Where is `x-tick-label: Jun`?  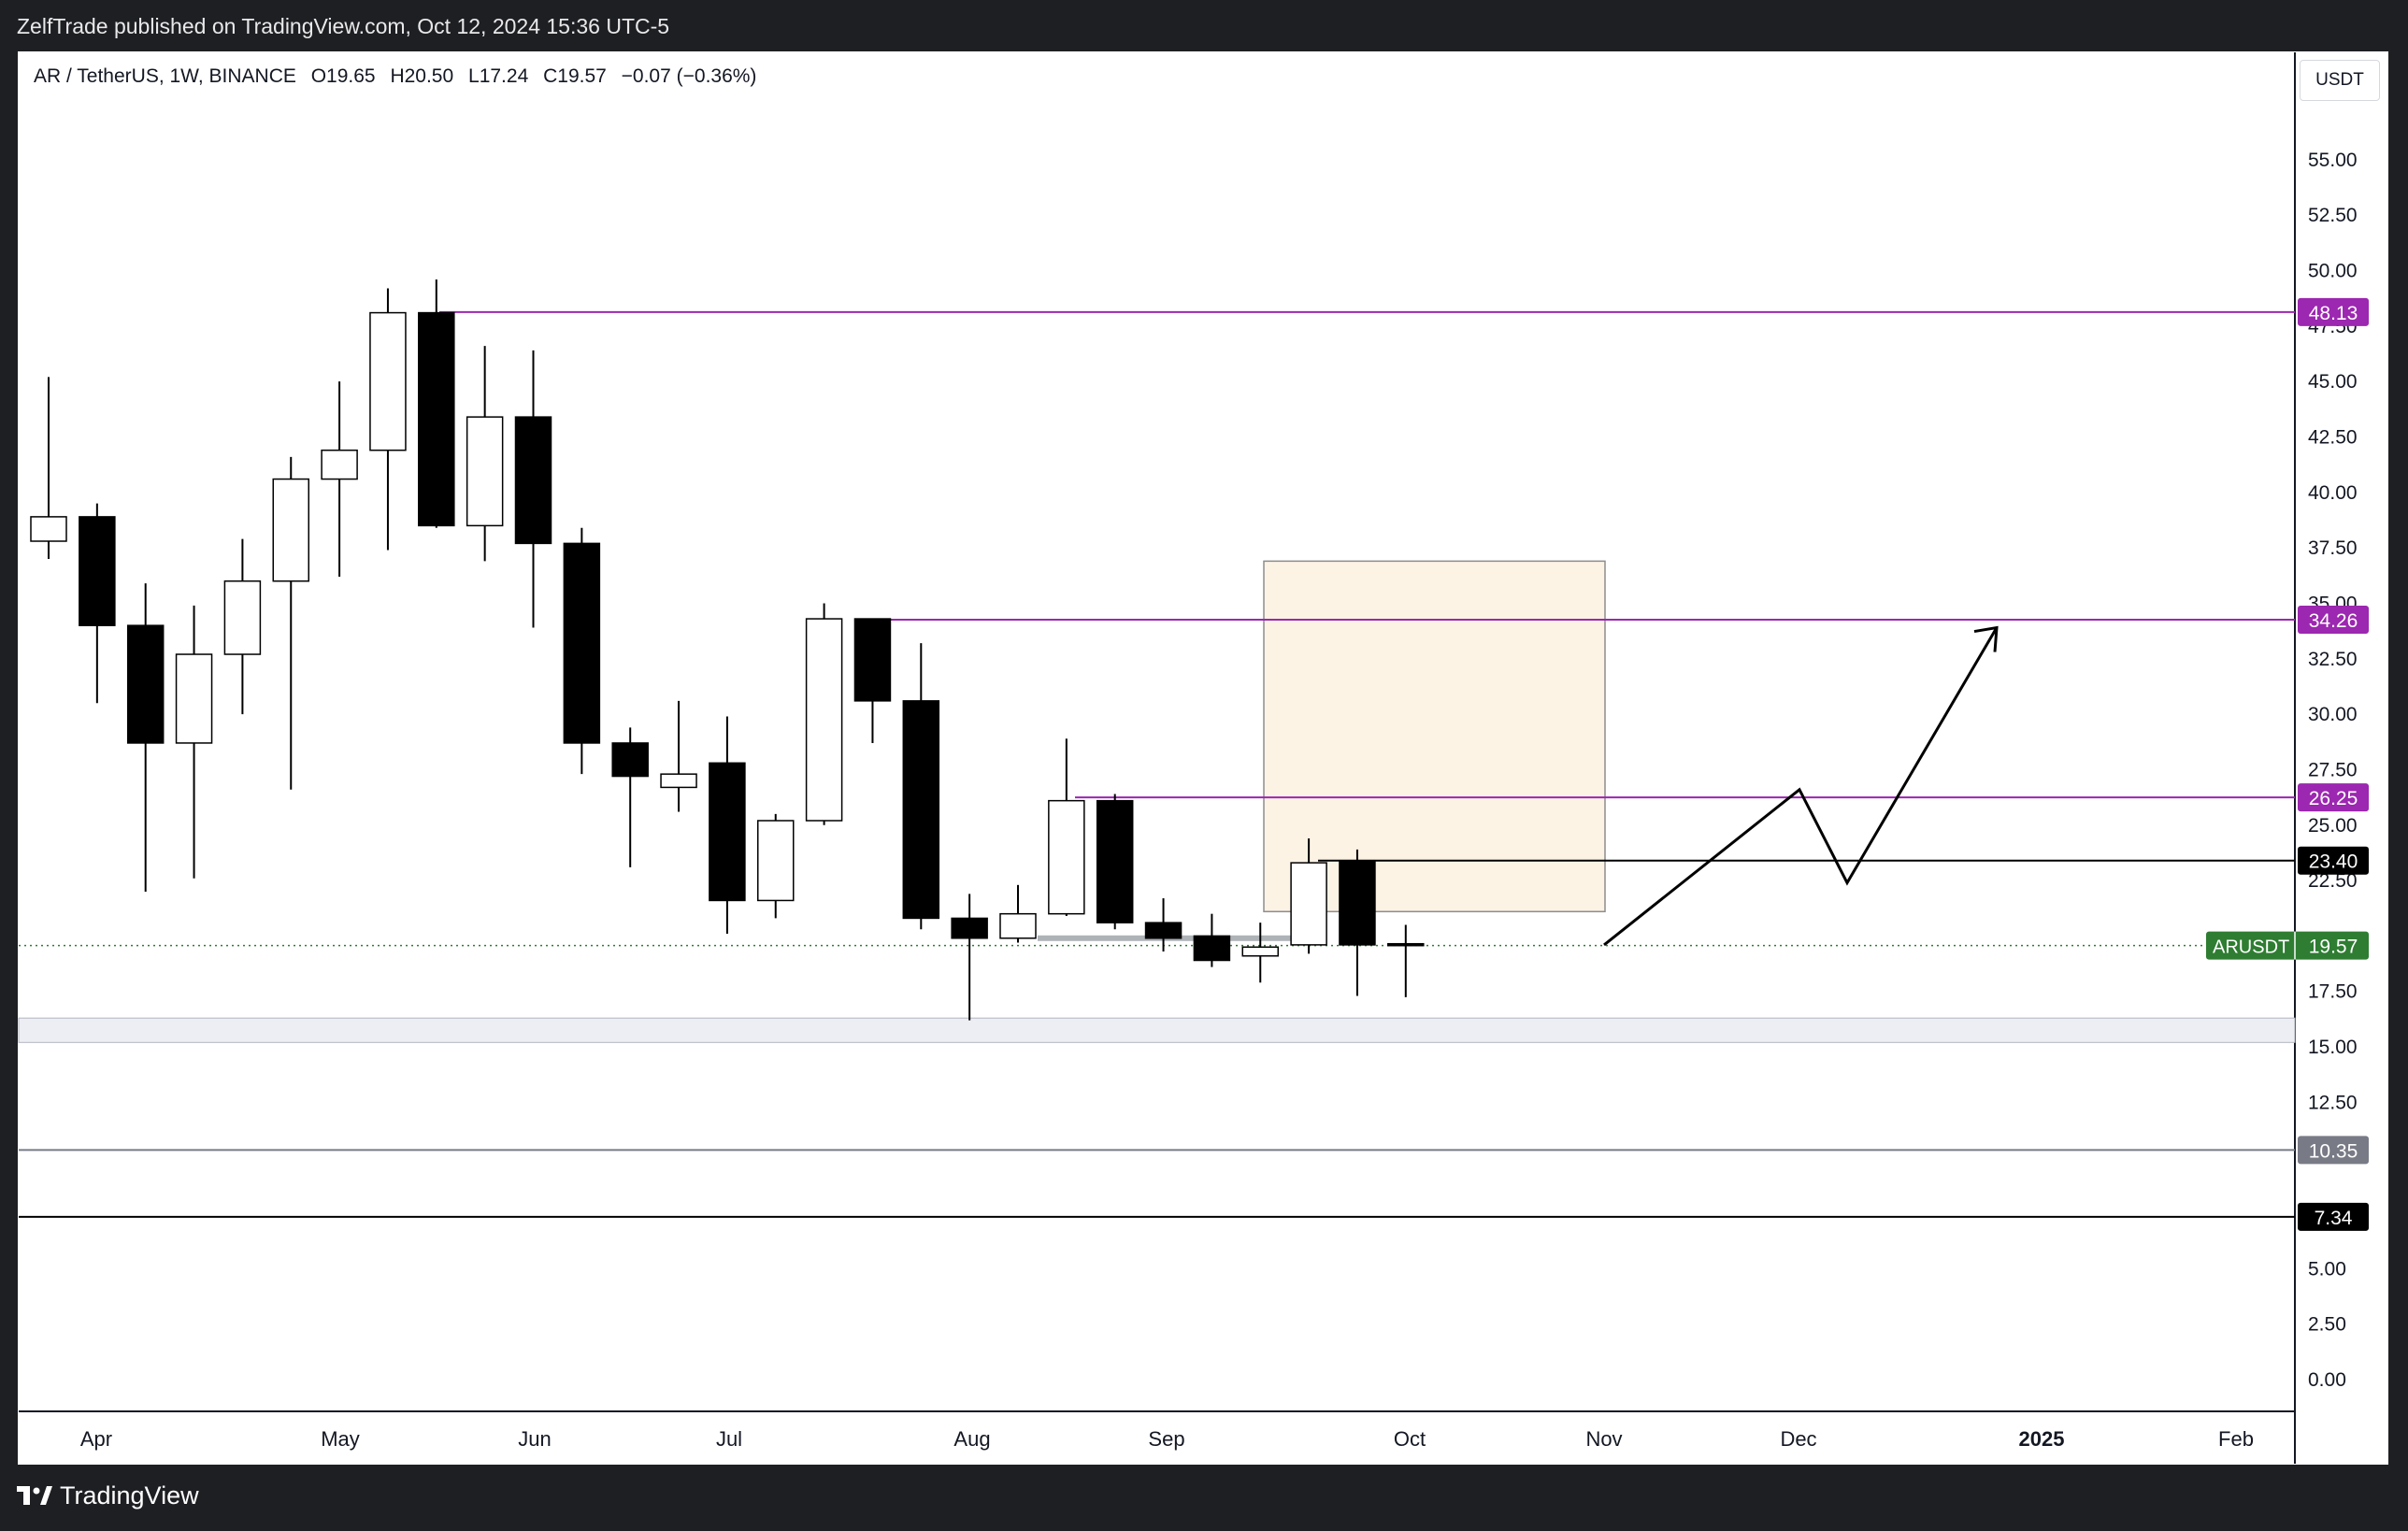 x-tick-label: Jun is located at coordinates (534, 1439).